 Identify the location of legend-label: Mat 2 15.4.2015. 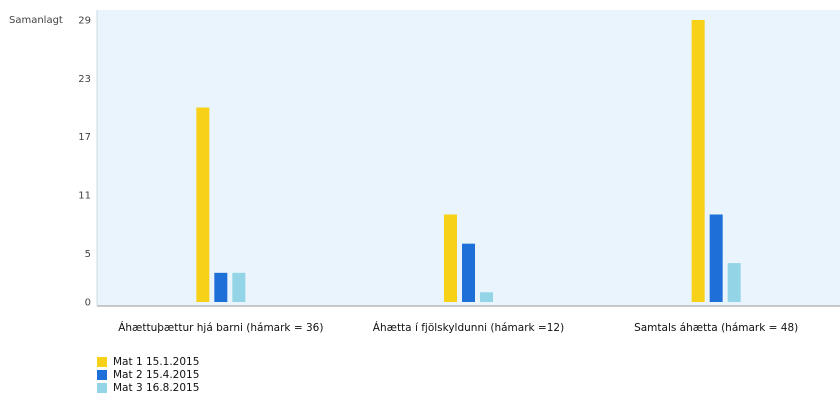
(156, 375).